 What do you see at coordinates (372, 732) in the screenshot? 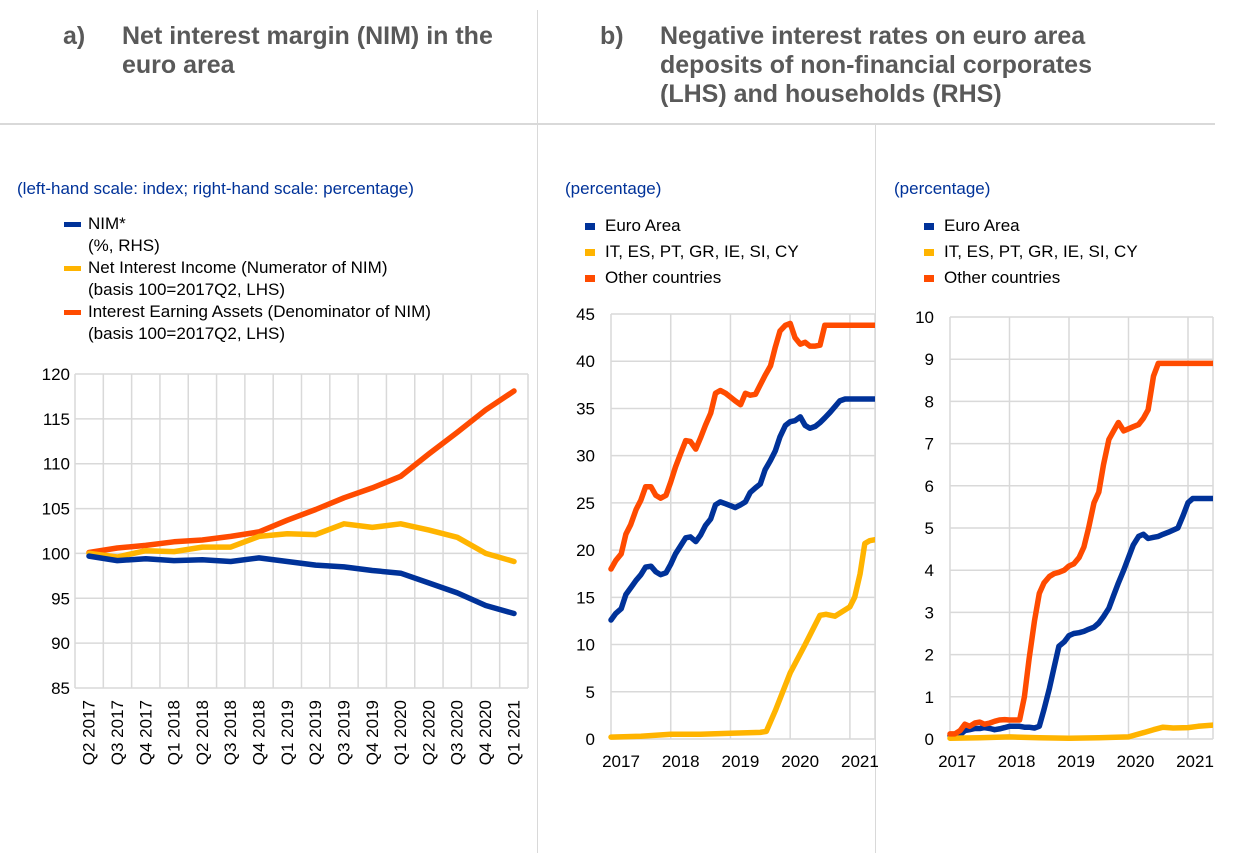
I see `x-tick-label: Q4 2019` at bounding box center [372, 732].